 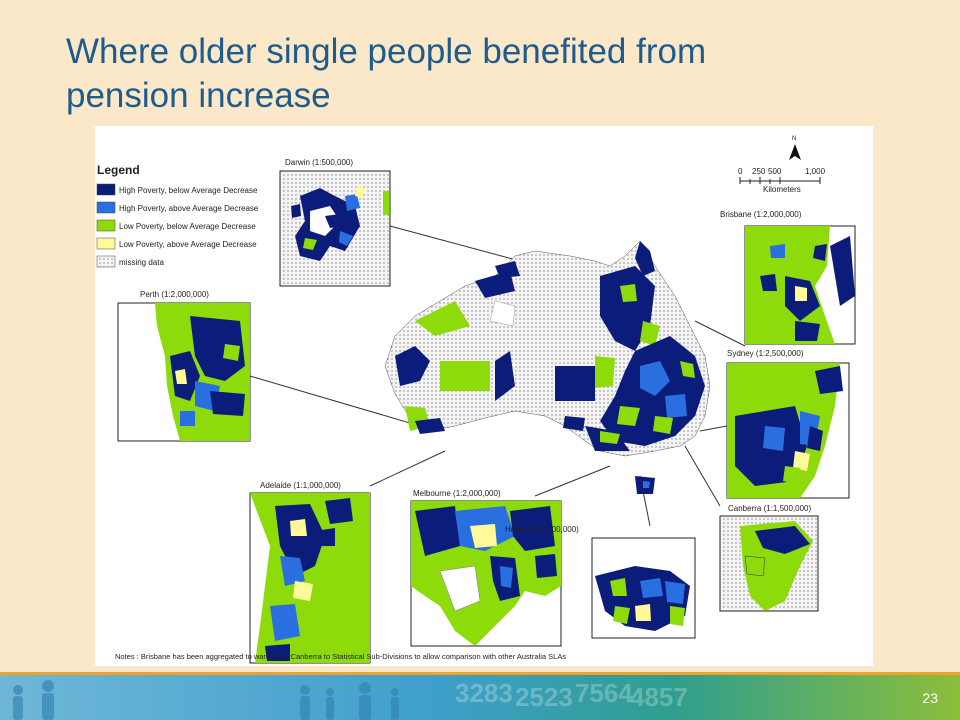 I want to click on scale-tick-500: 500, so click(x=775, y=171).